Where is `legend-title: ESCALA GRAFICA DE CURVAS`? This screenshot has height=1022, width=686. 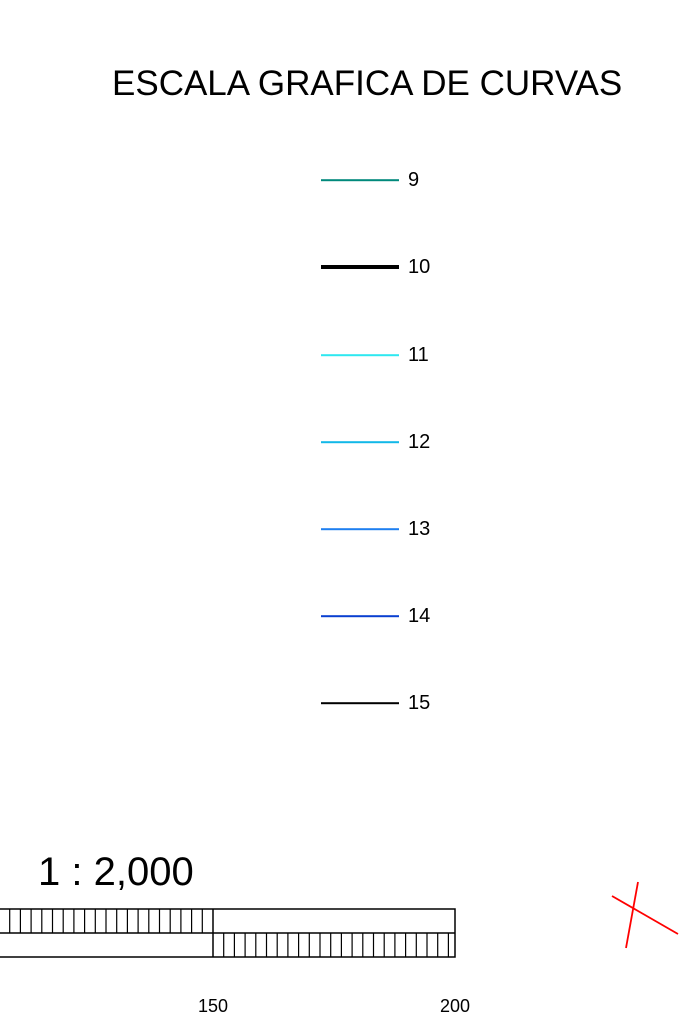 legend-title: ESCALA GRAFICA DE CURVAS is located at coordinates (367, 83).